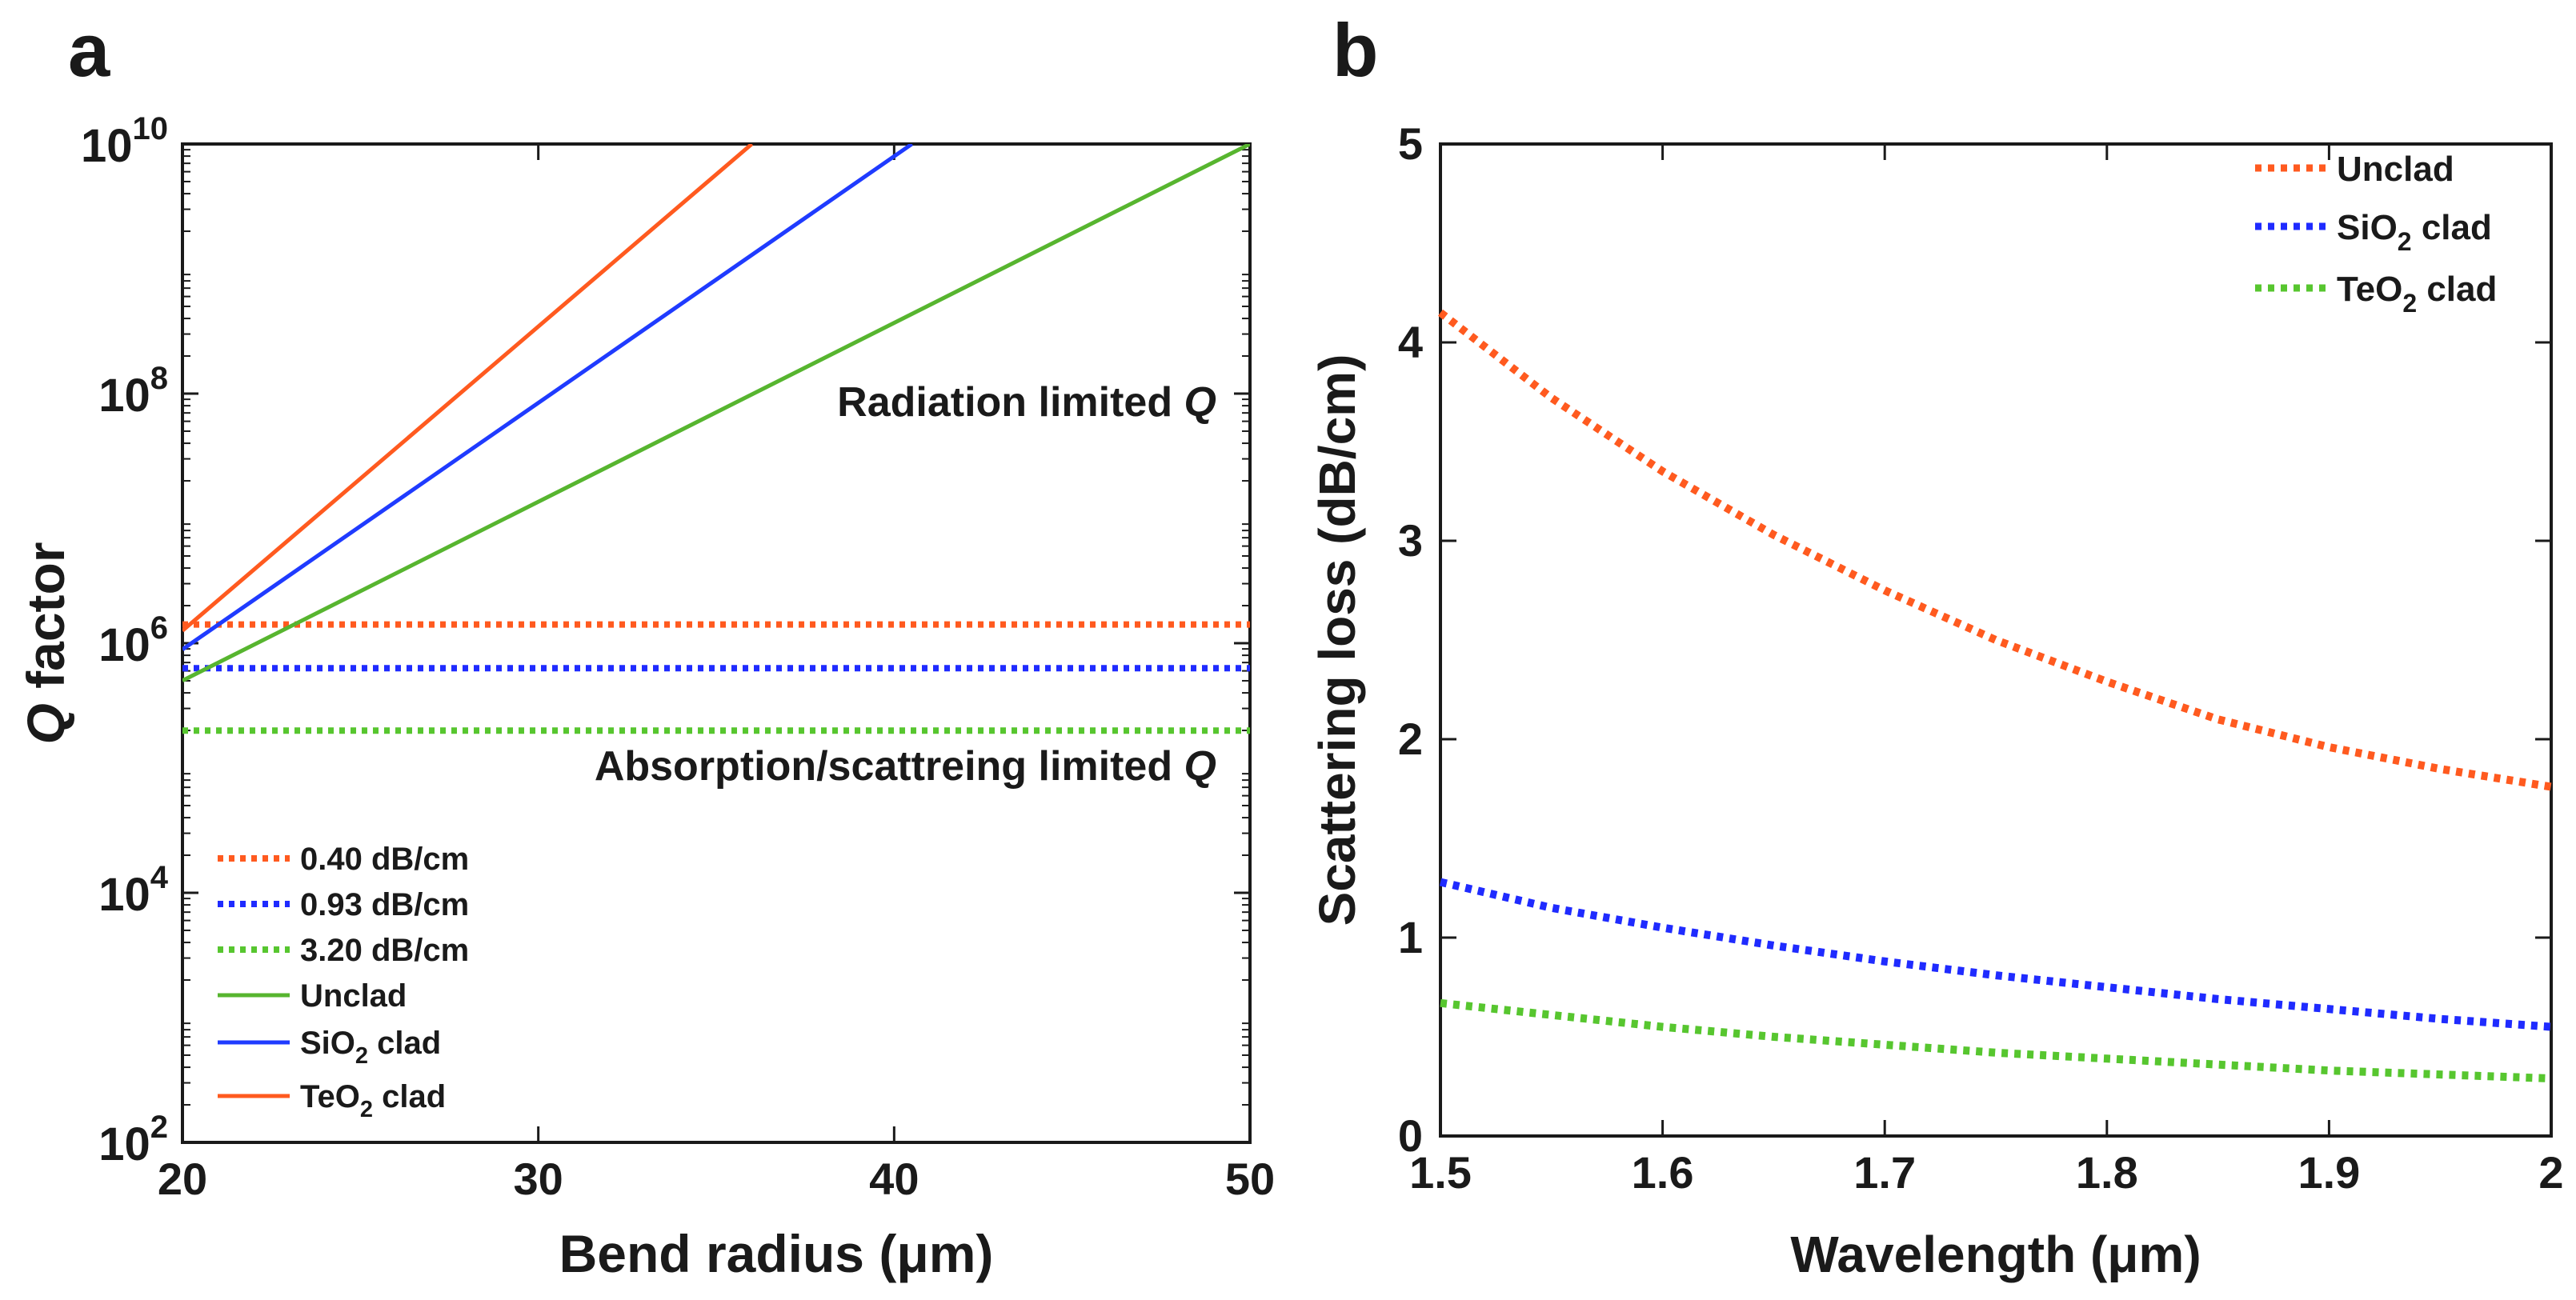 This screenshot has height=1300, width=2576. What do you see at coordinates (2329, 1172) in the screenshot?
I see `x-tick-label: 1.9` at bounding box center [2329, 1172].